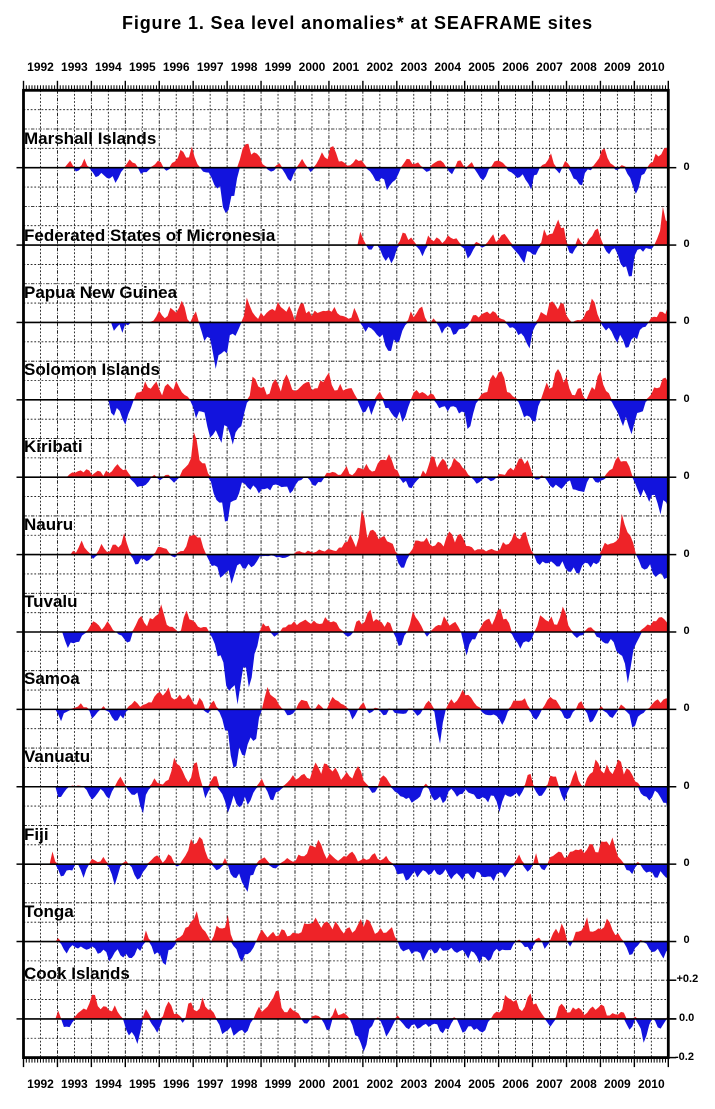 This screenshot has height=1109, width=715. What do you see at coordinates (53, 447) in the screenshot?
I see `series-label-4: Kiribati` at bounding box center [53, 447].